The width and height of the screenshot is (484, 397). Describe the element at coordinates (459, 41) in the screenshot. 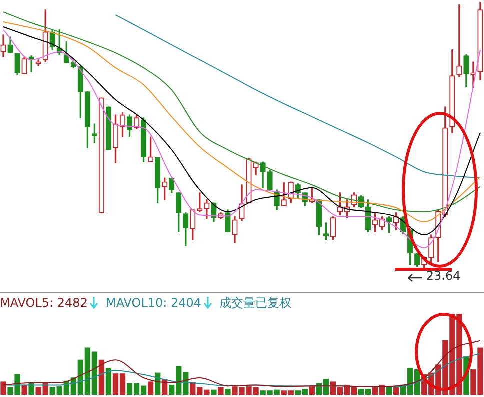

I see `candlestick` at that location.